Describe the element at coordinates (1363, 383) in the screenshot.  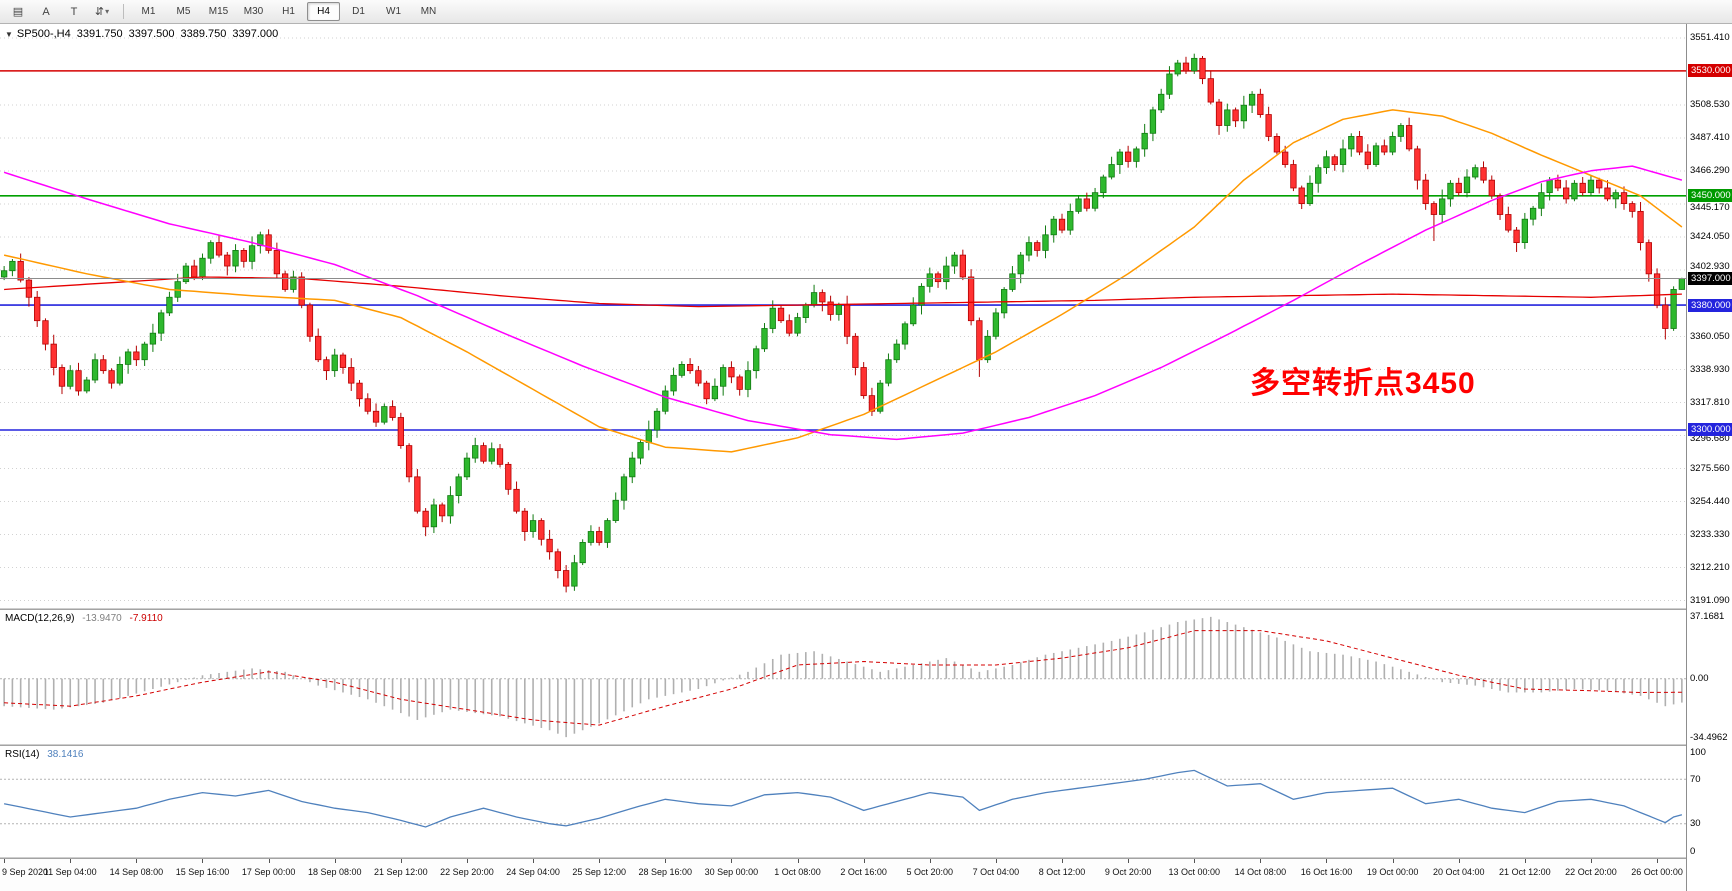
I see `annotation-text: 多空转折点3450` at that location.